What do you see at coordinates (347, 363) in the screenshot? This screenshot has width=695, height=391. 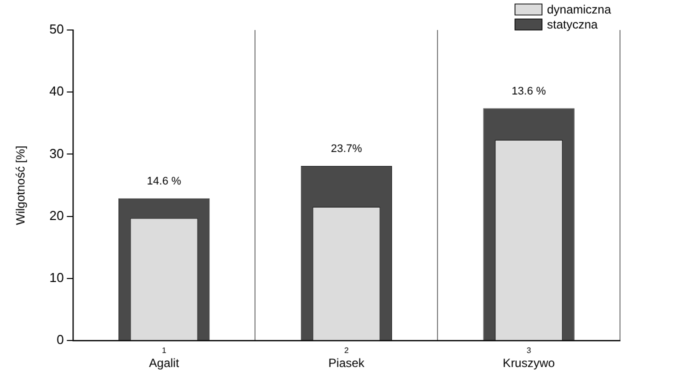 I see `x-tick-label: Piasek` at bounding box center [347, 363].